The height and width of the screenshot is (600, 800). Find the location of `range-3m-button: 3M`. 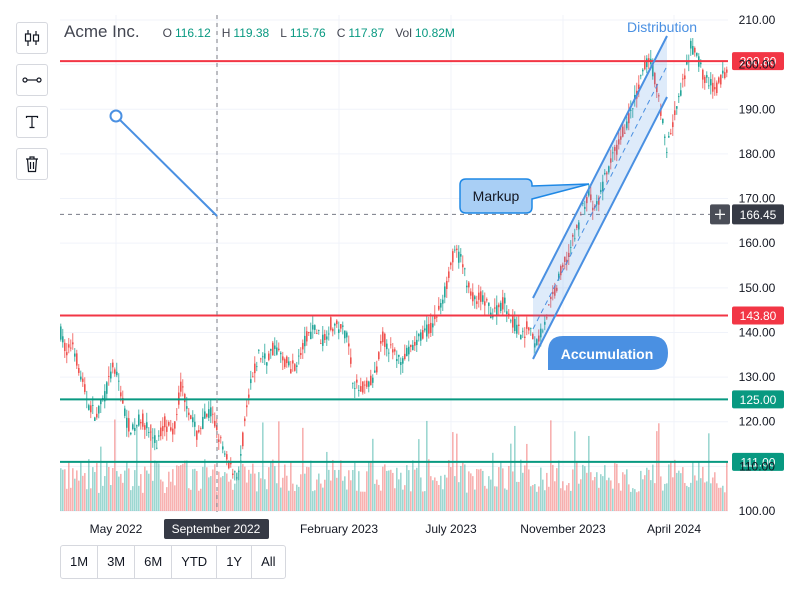

range-3m-button: 3M is located at coordinates (117, 562).